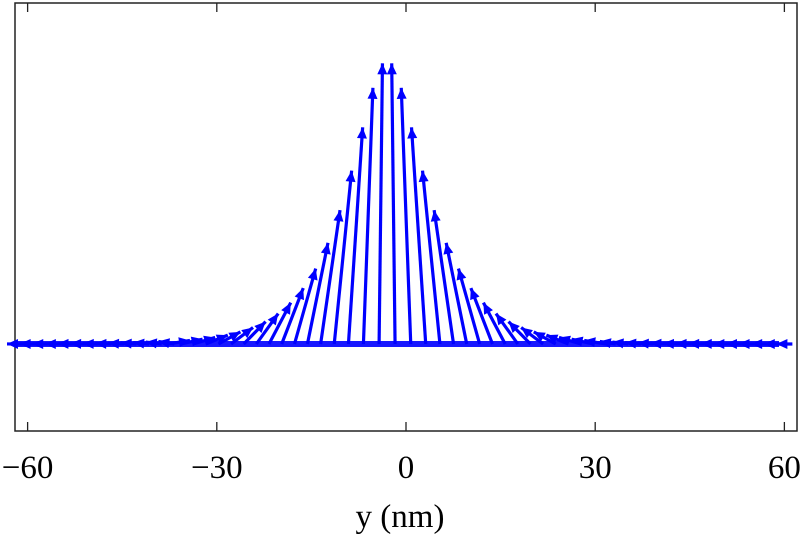 Image resolution: width=800 pixels, height=536 pixels. Describe the element at coordinates (784, 468) in the screenshot. I see `x-tick-label: 60` at that location.